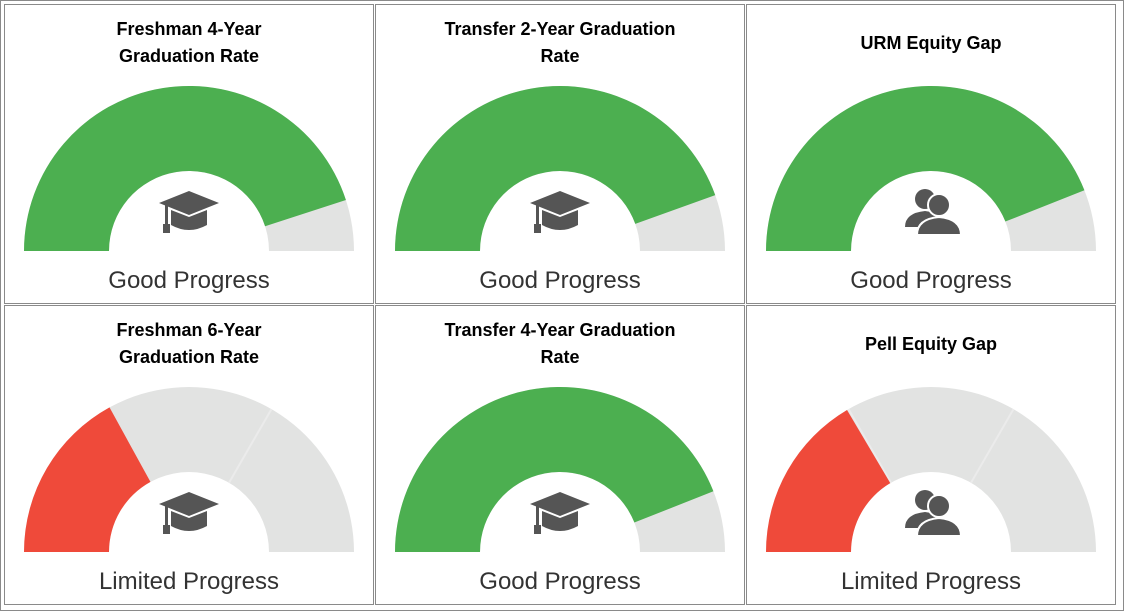  Describe the element at coordinates (931, 343) in the screenshot. I see `gauge-title: Pell Equity Gap` at that location.